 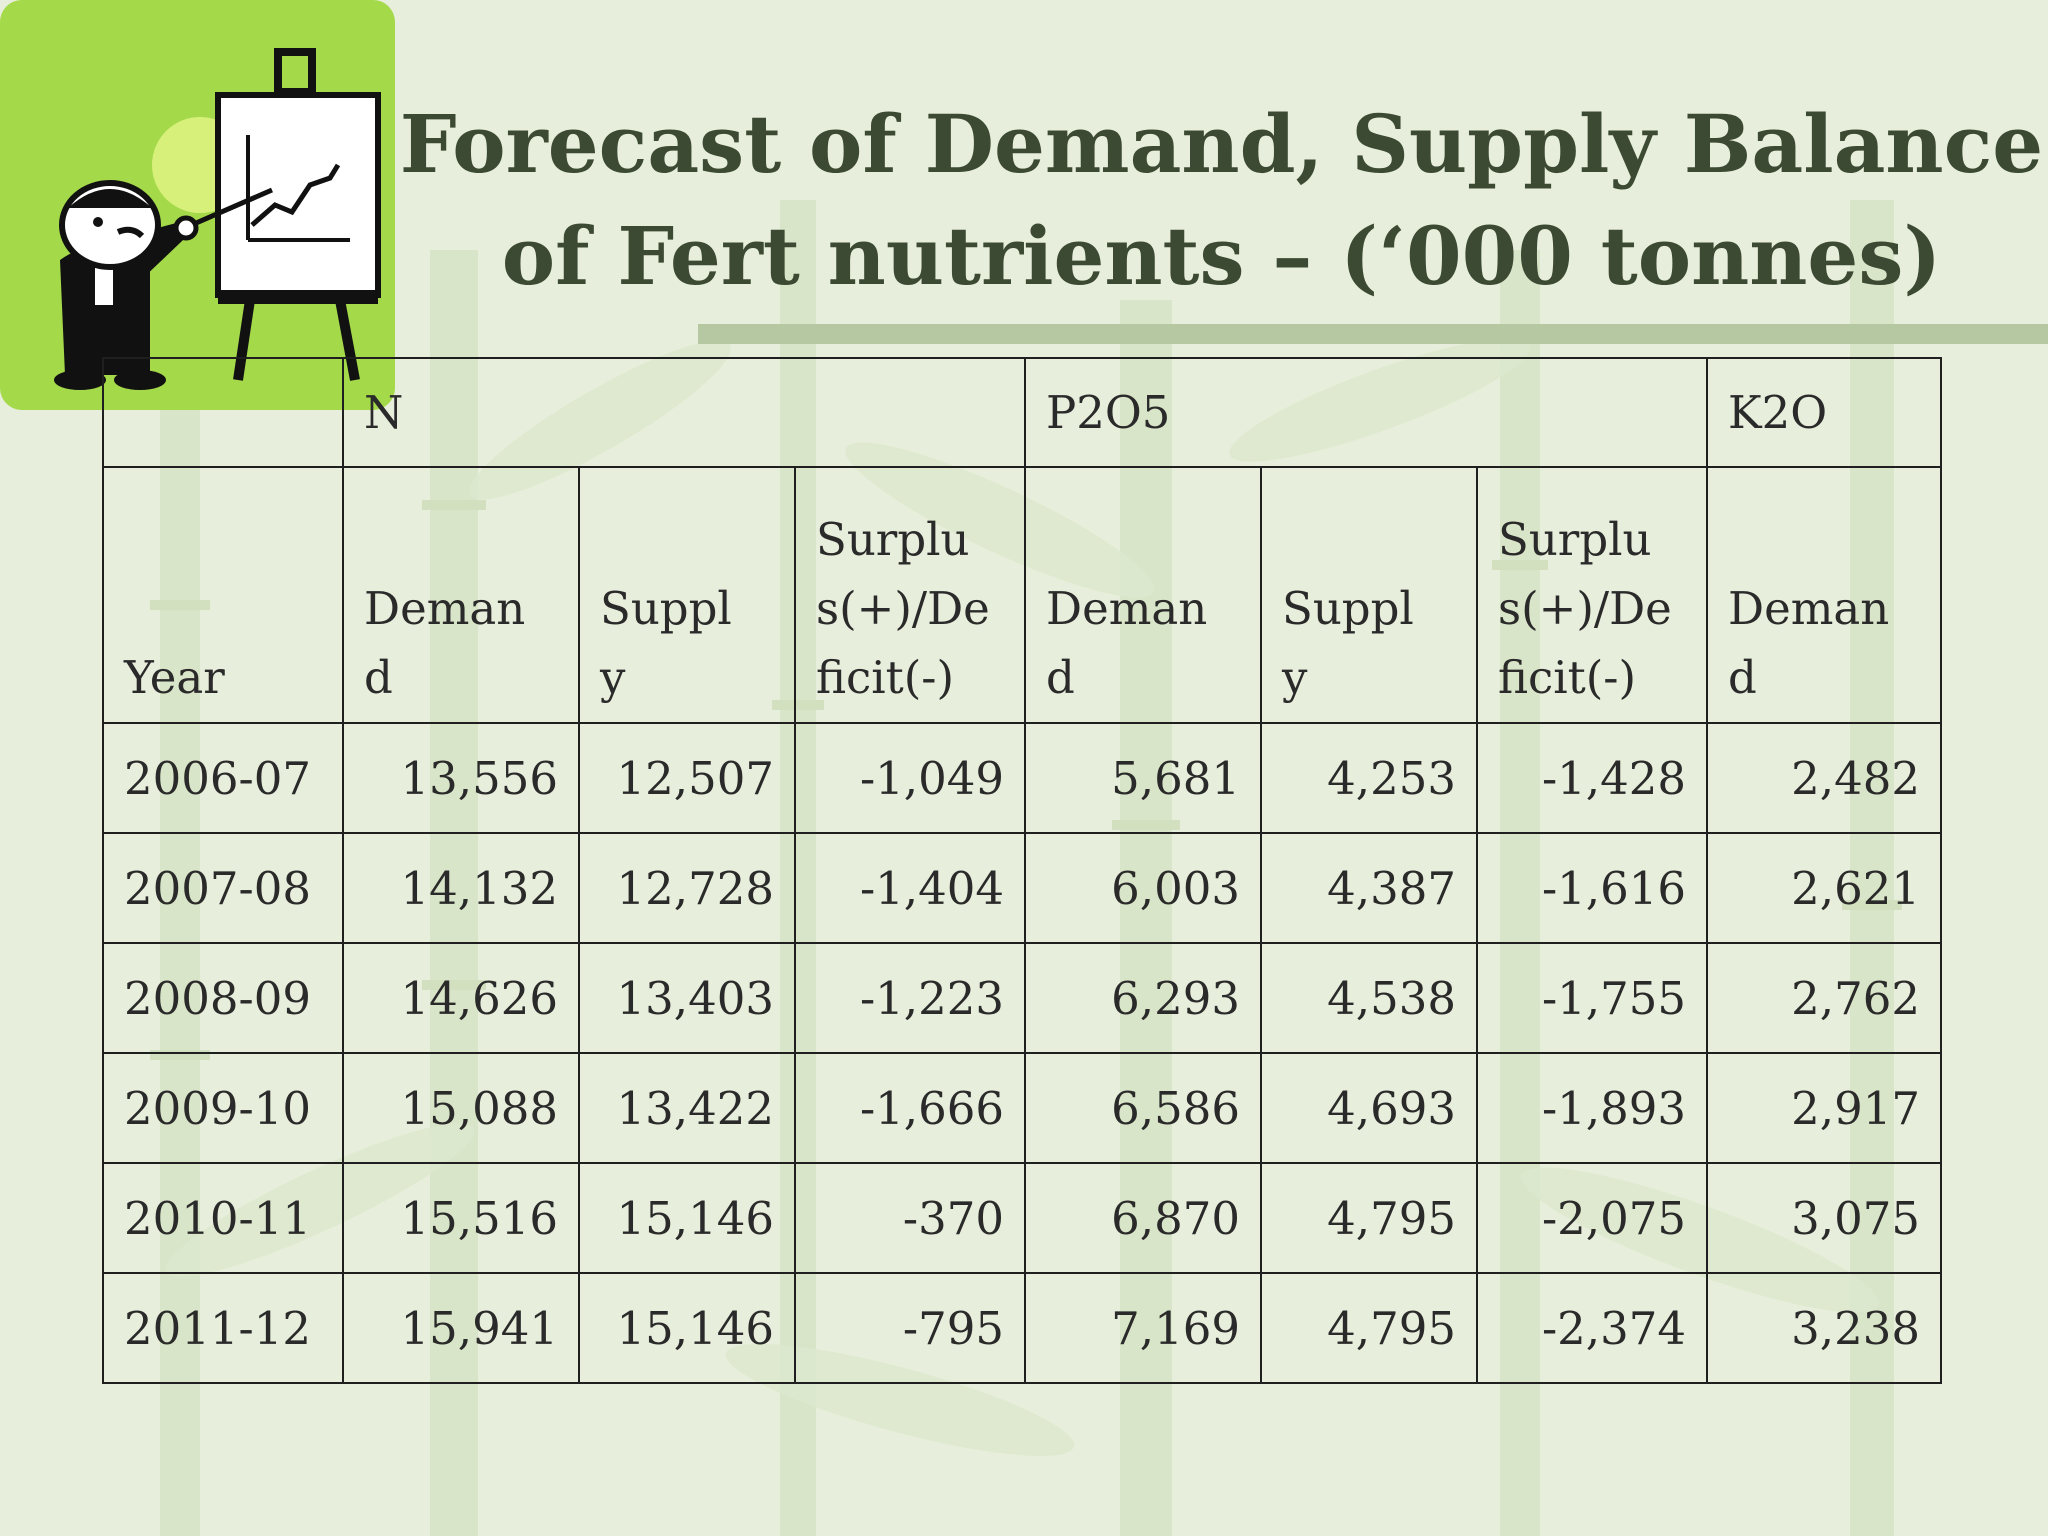 I want to click on cell-n-demand: 15,516, so click(x=461, y=1218).